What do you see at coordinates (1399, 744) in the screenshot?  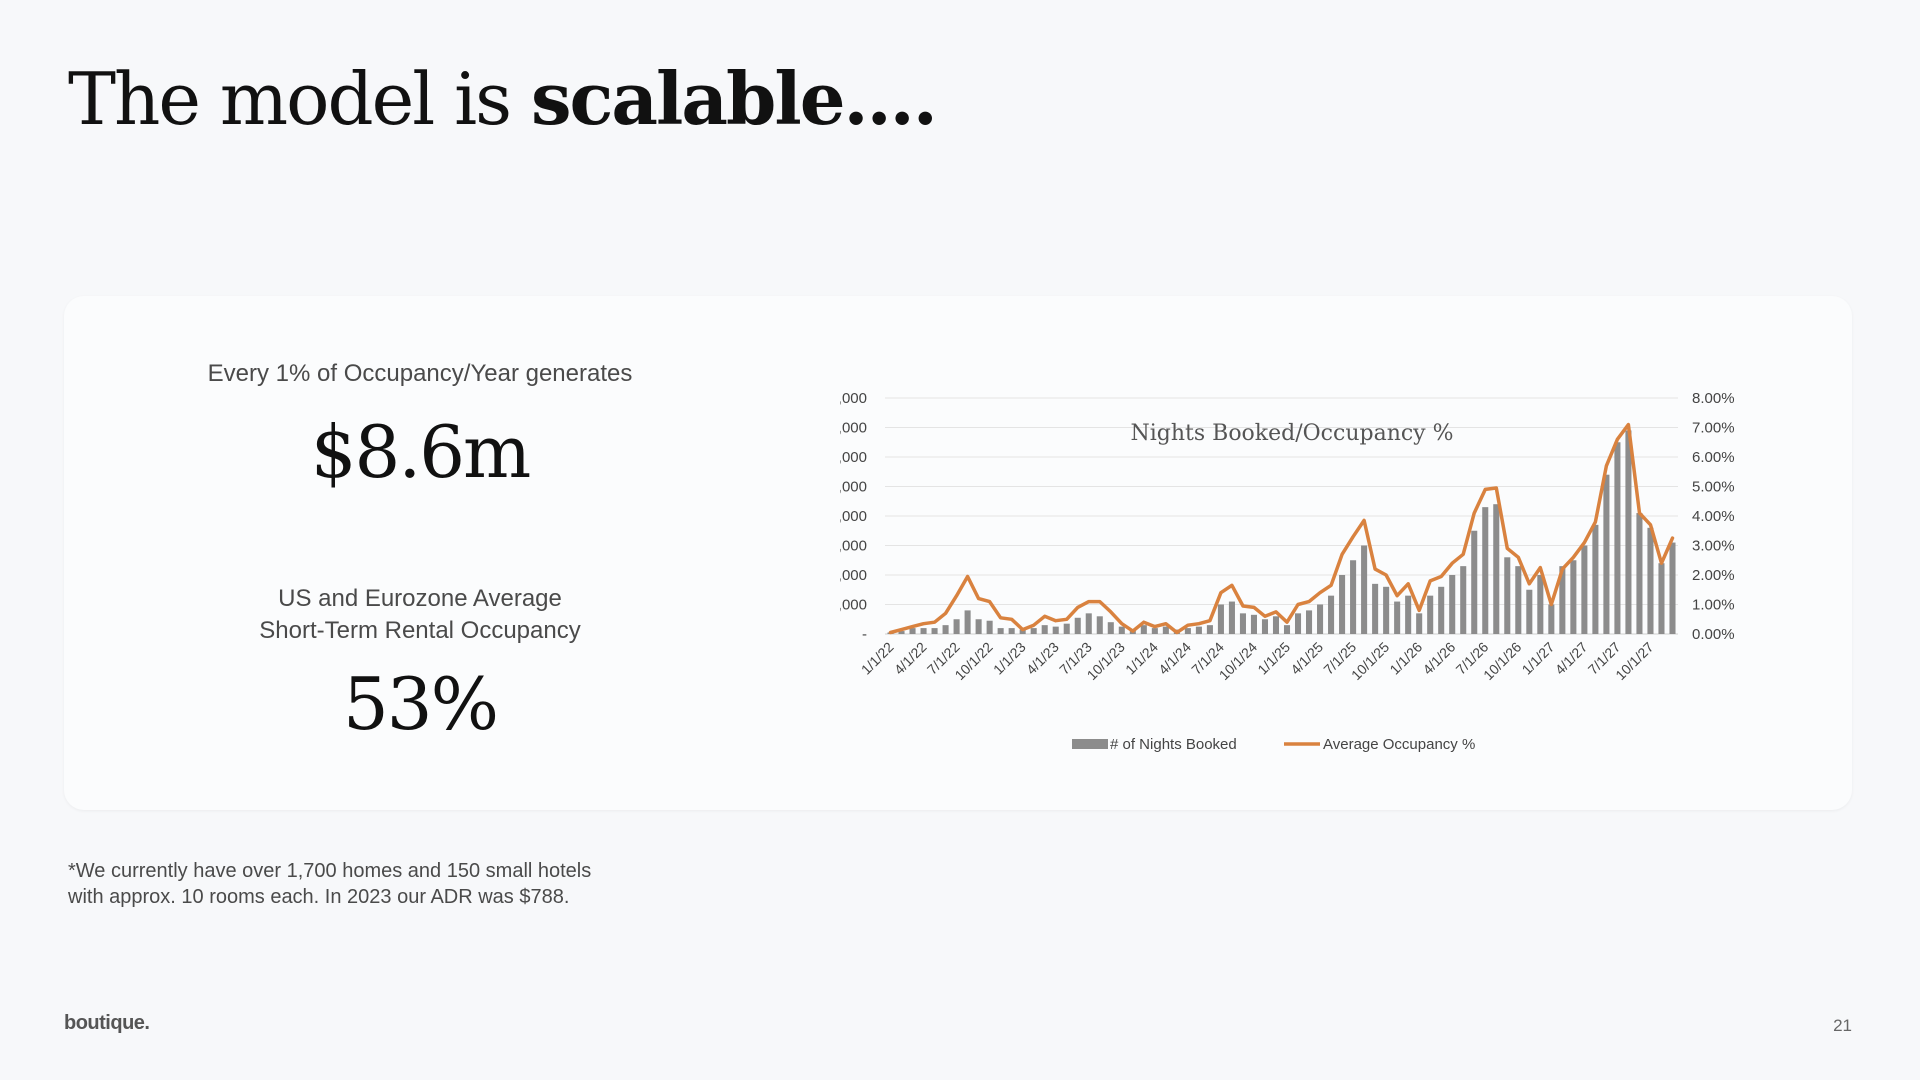 I see `legend-line-label: Average Occupancy %` at bounding box center [1399, 744].